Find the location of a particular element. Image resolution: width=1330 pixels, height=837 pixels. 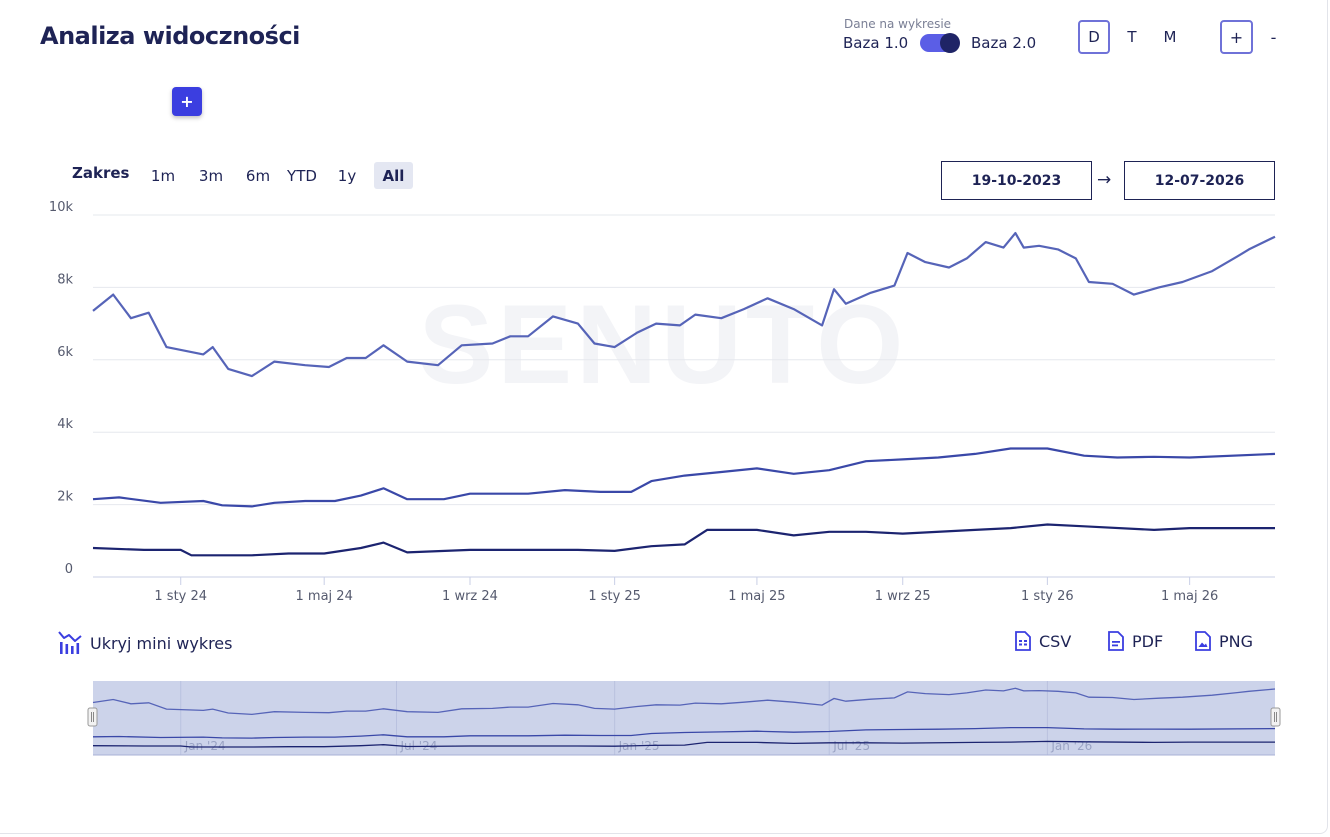

navigator-selection is located at coordinates (684, 718).